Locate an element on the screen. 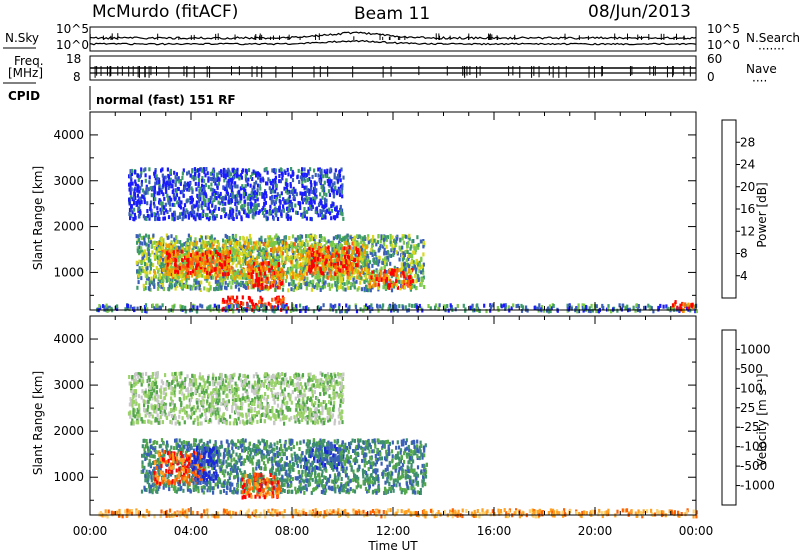 This screenshot has width=800, height=554. freq-tick-top: 18 is located at coordinates (73, 59).